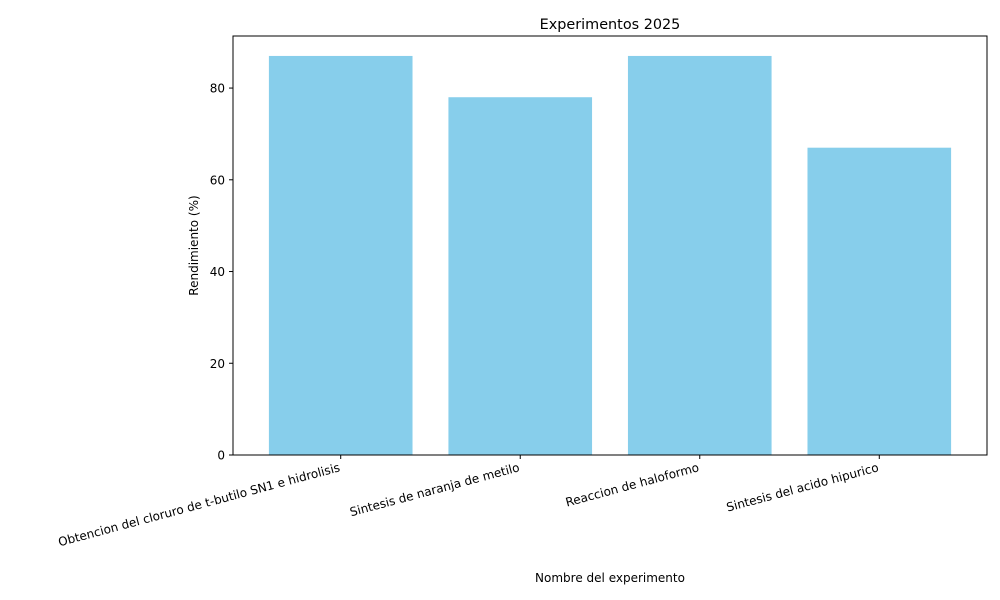 This screenshot has height=600, width=1000. What do you see at coordinates (217, 180) in the screenshot?
I see `y-tick-label: 60` at bounding box center [217, 180].